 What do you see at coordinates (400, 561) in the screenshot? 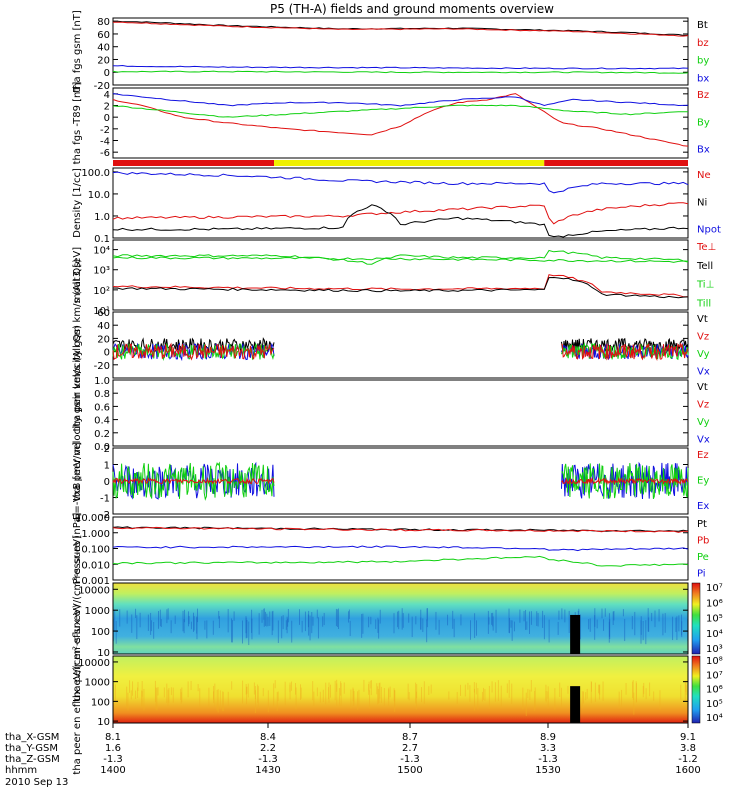
I see `series-line-Pe` at bounding box center [400, 561].